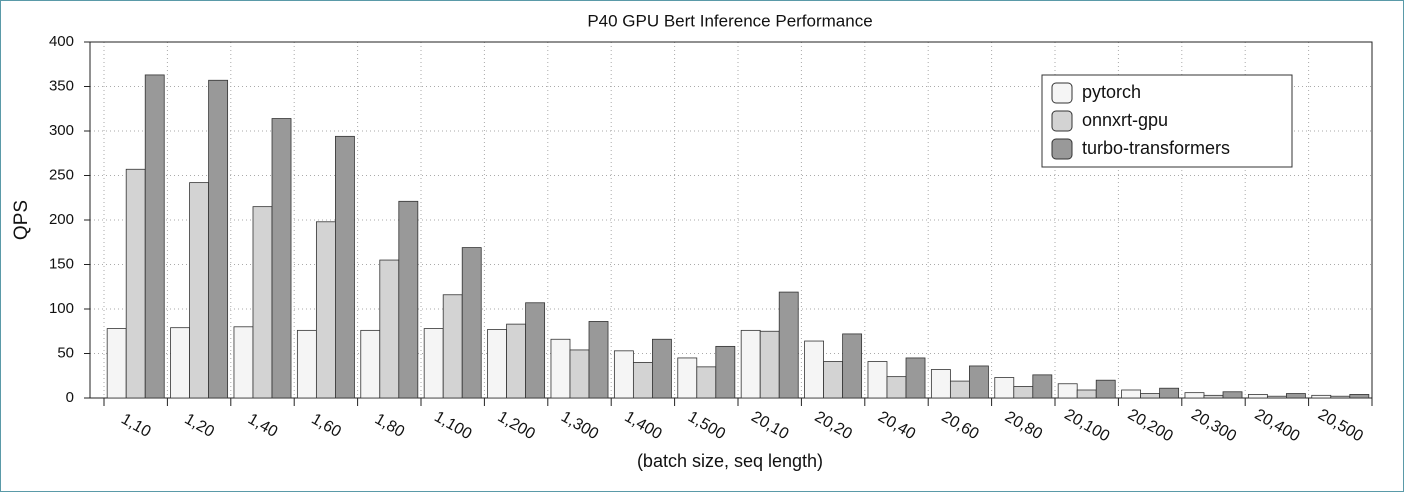 The image size is (1404, 492). What do you see at coordinates (730, 461) in the screenshot?
I see `x-axis-label: (batch size, seq length)` at bounding box center [730, 461].